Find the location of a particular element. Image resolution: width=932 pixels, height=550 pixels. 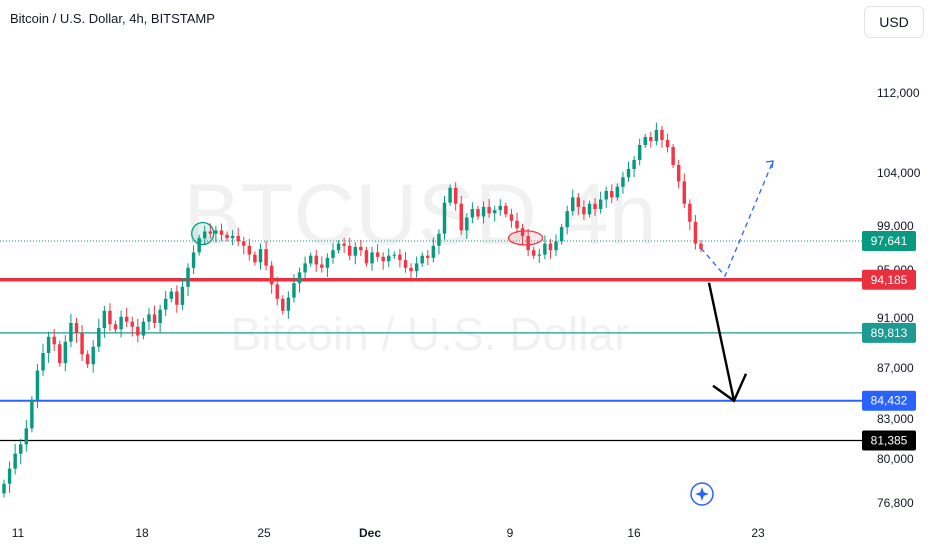

watermark-symbol: BTCUSD 4h is located at coordinates (419, 215).